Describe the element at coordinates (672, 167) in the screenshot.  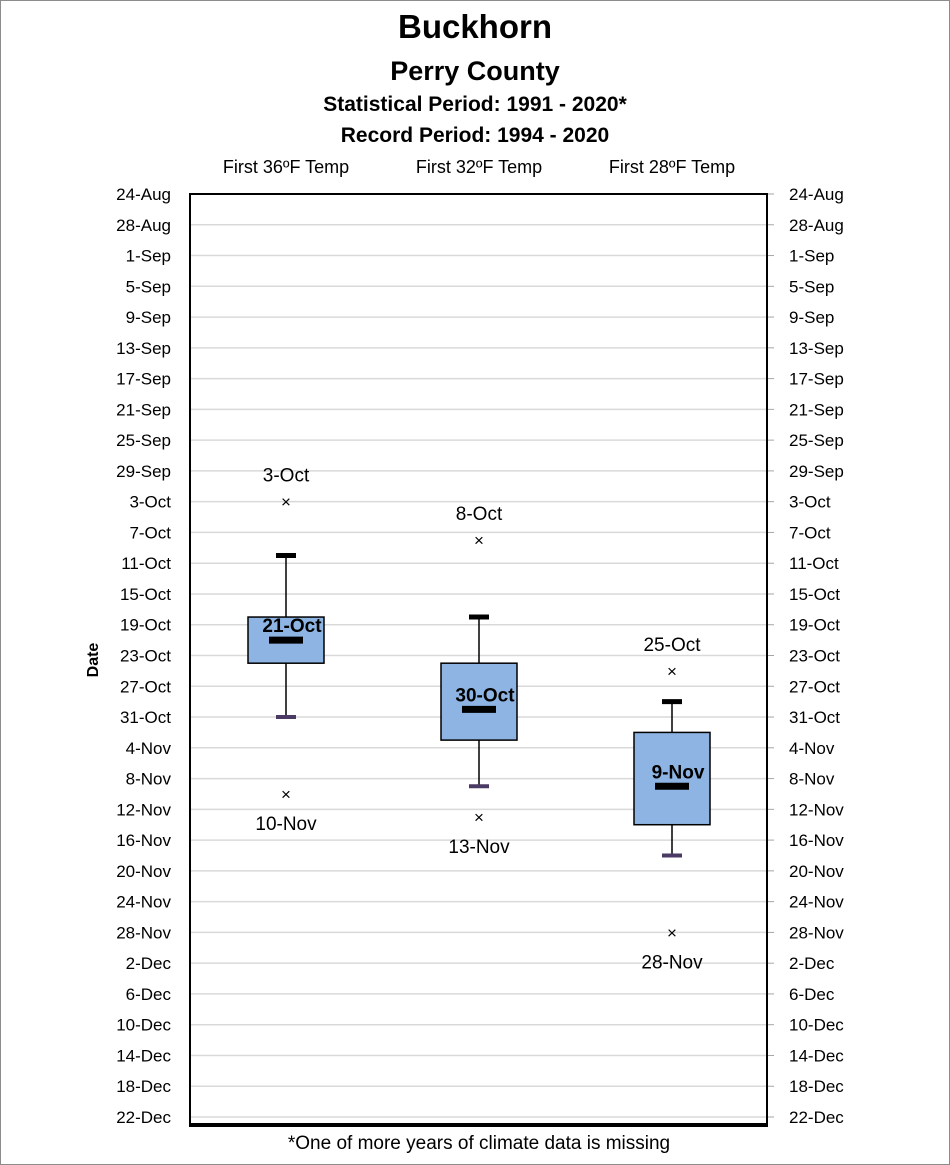
I see `category-label: First 28ºF Temp` at that location.